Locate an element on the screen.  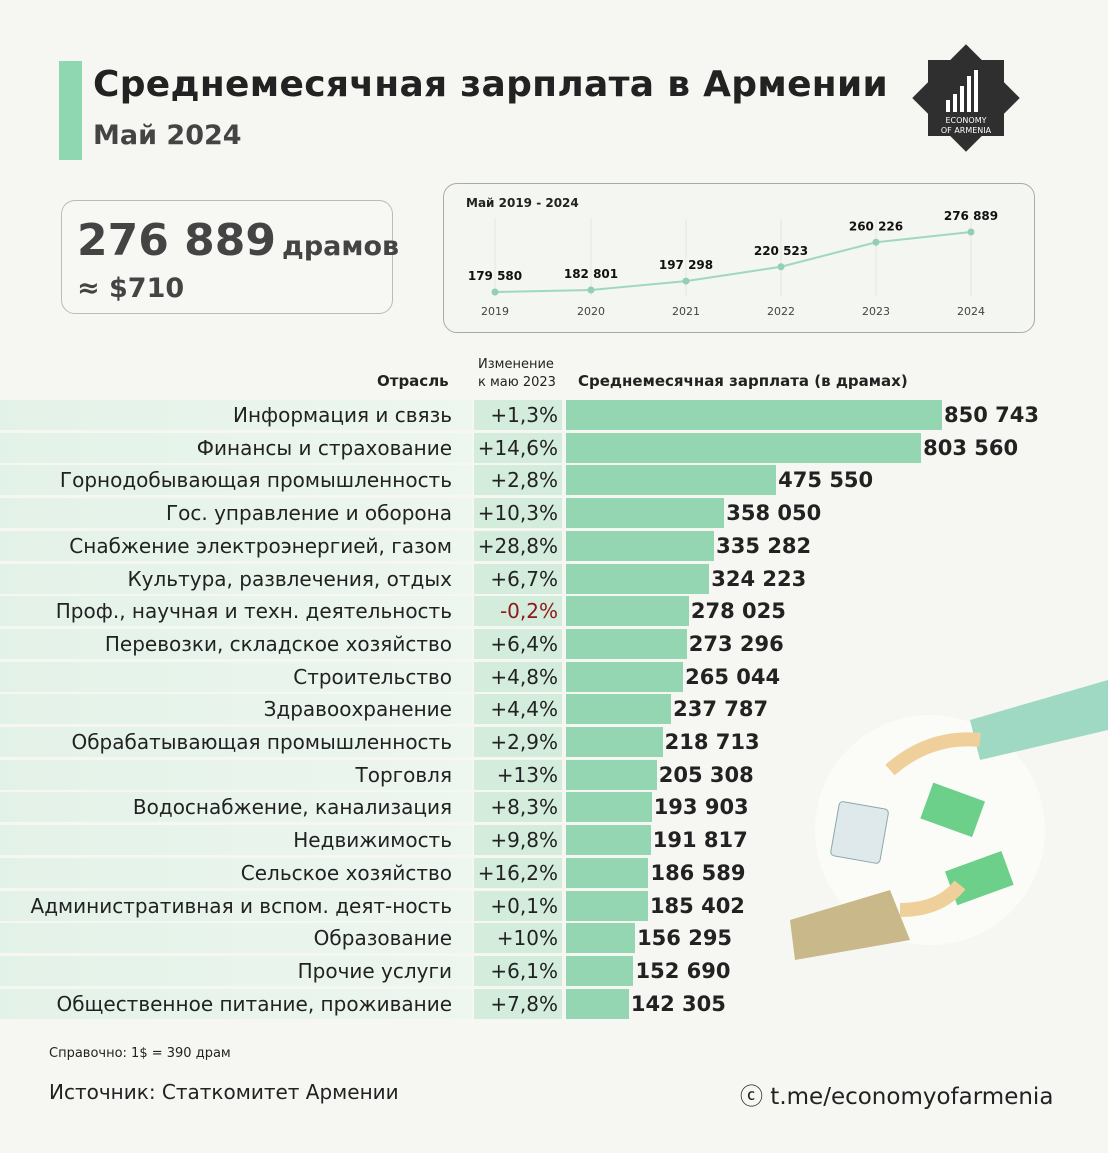
change-value: +6,7% is located at coordinates (518, 578).